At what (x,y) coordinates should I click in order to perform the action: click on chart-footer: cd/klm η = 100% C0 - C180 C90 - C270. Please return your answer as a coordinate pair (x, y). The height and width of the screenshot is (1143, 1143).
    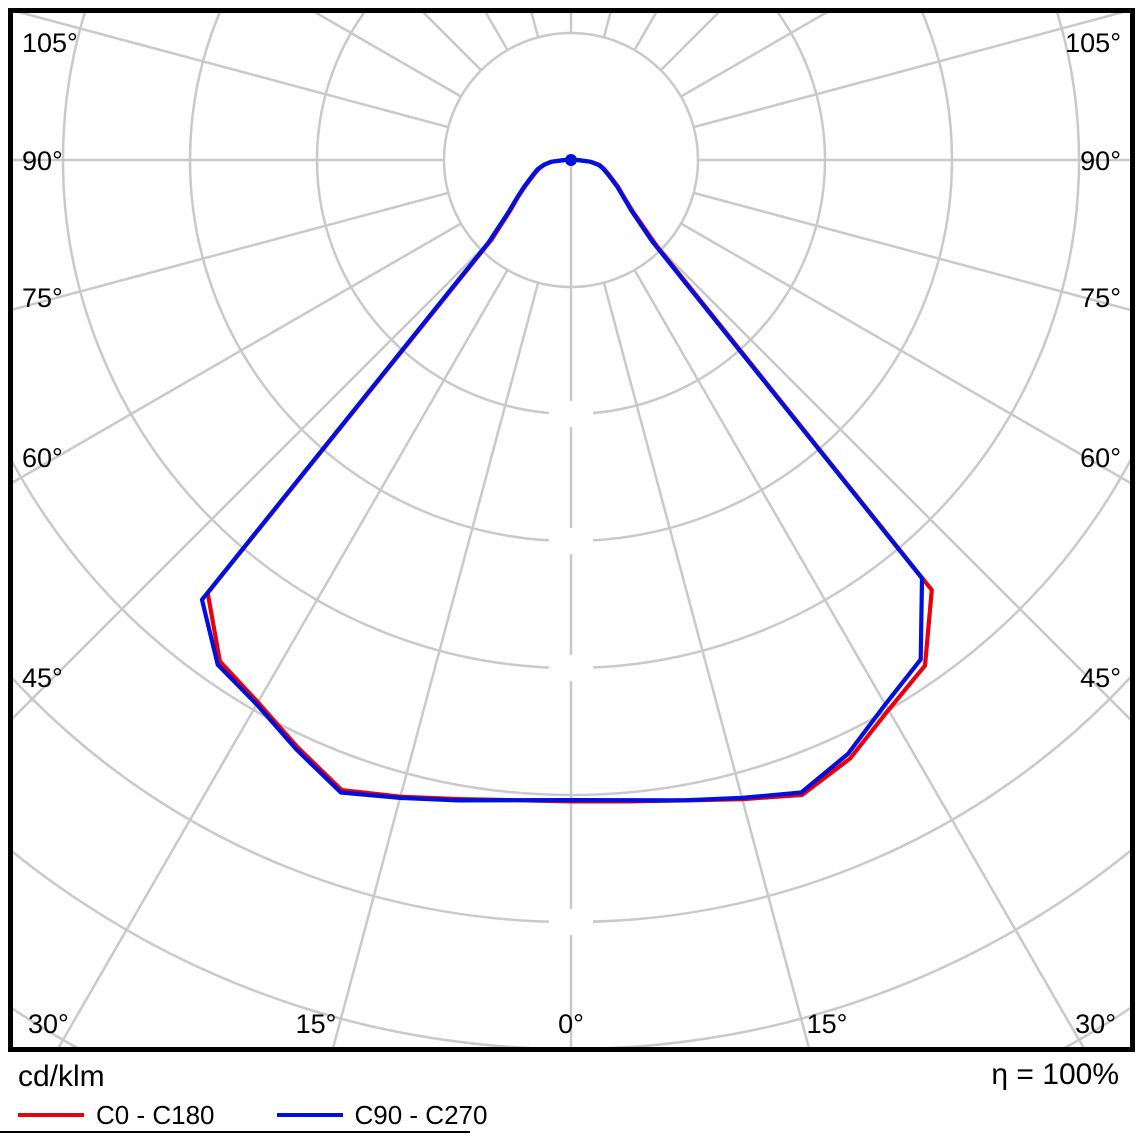
    Looking at the image, I should click on (571, 1097).